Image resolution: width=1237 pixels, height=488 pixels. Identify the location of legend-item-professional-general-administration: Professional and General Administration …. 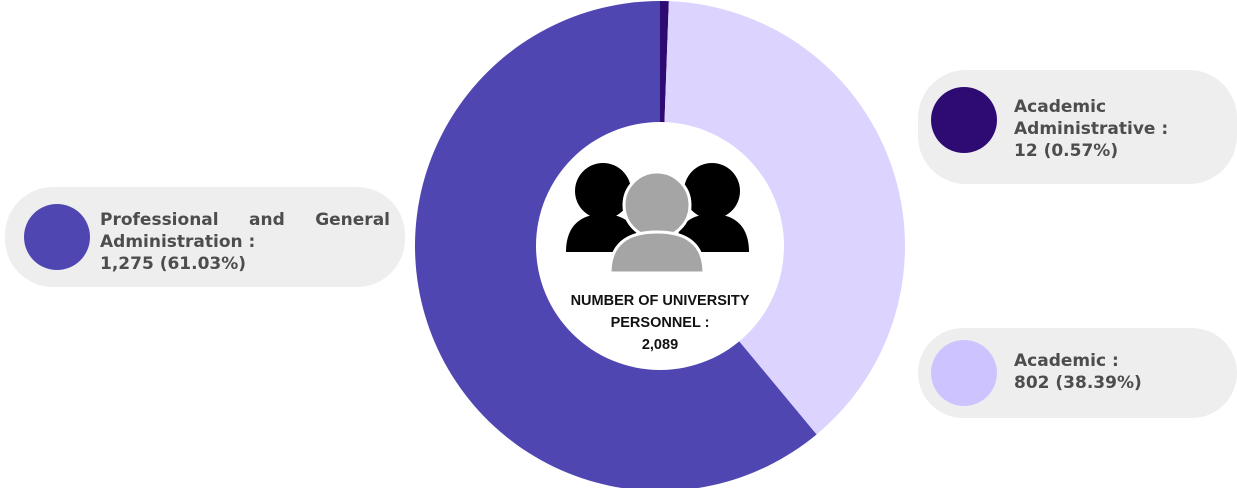
(205, 237).